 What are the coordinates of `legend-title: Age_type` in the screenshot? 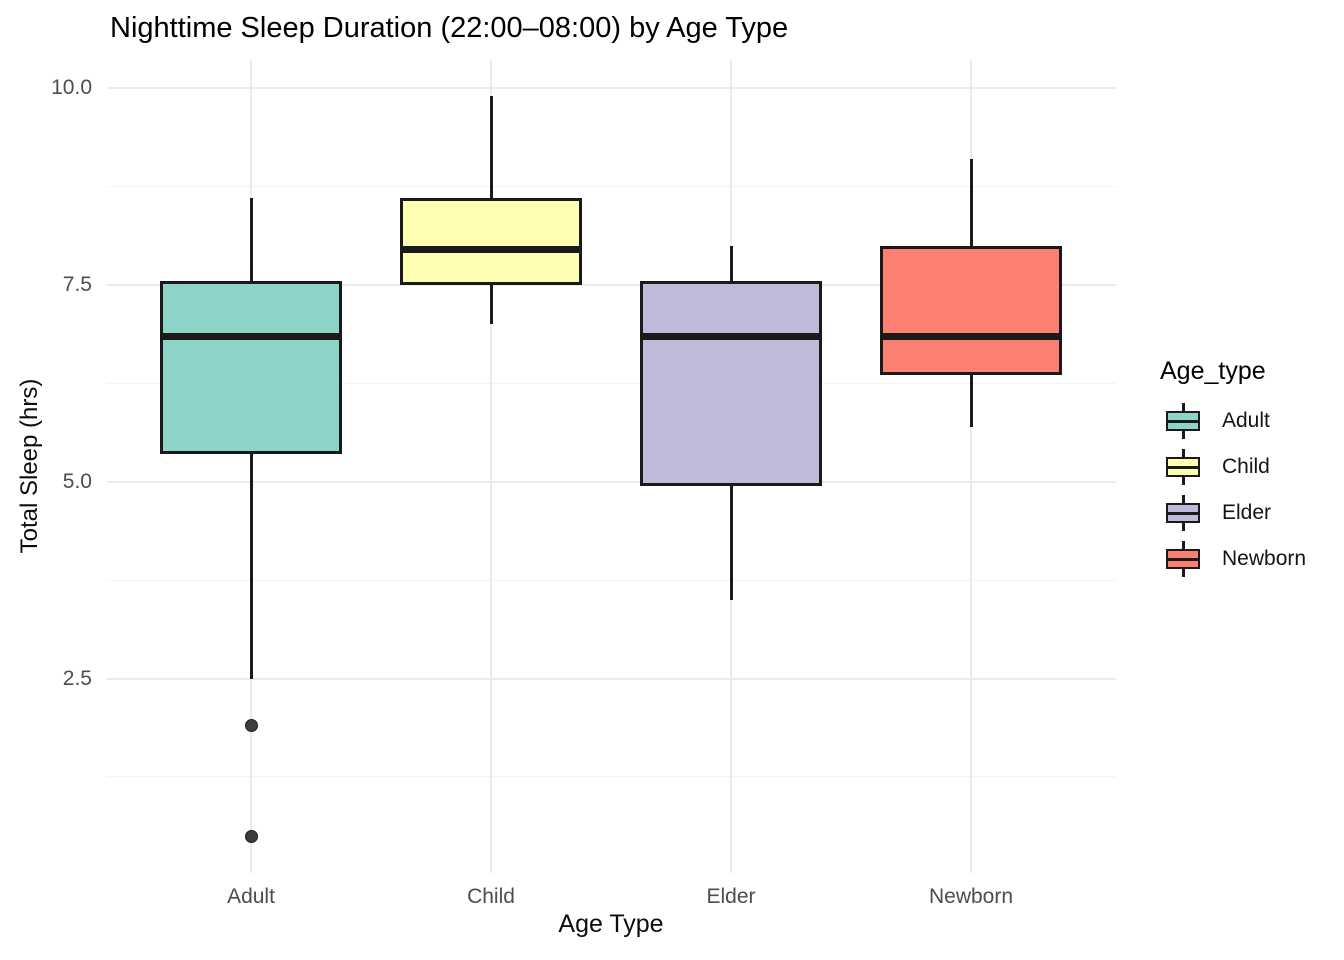 It's located at (1213, 371).